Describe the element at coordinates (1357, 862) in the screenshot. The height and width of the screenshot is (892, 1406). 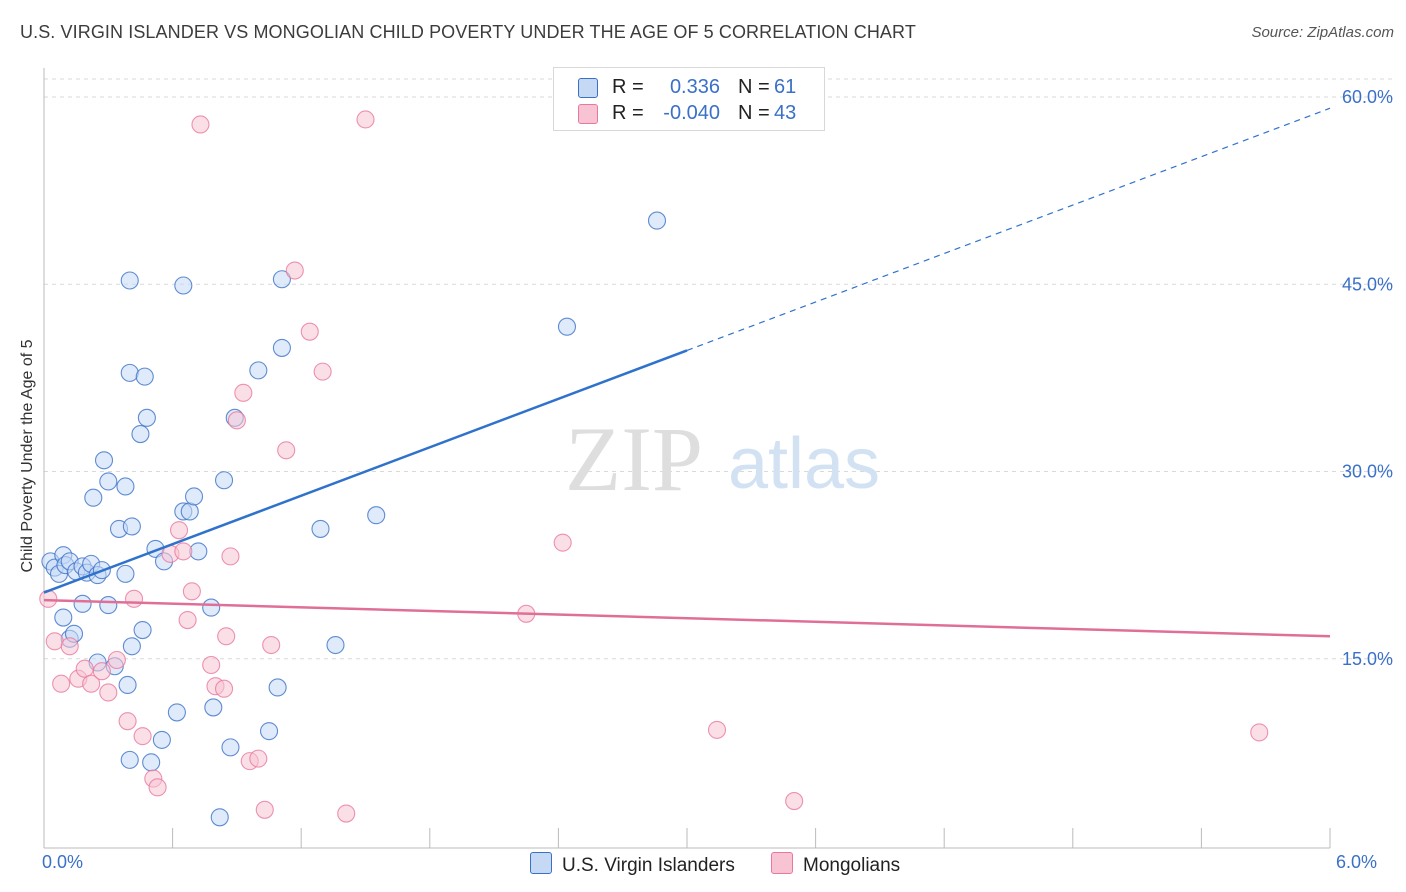
I see `x-tick-label-max: 6.0%` at that location.